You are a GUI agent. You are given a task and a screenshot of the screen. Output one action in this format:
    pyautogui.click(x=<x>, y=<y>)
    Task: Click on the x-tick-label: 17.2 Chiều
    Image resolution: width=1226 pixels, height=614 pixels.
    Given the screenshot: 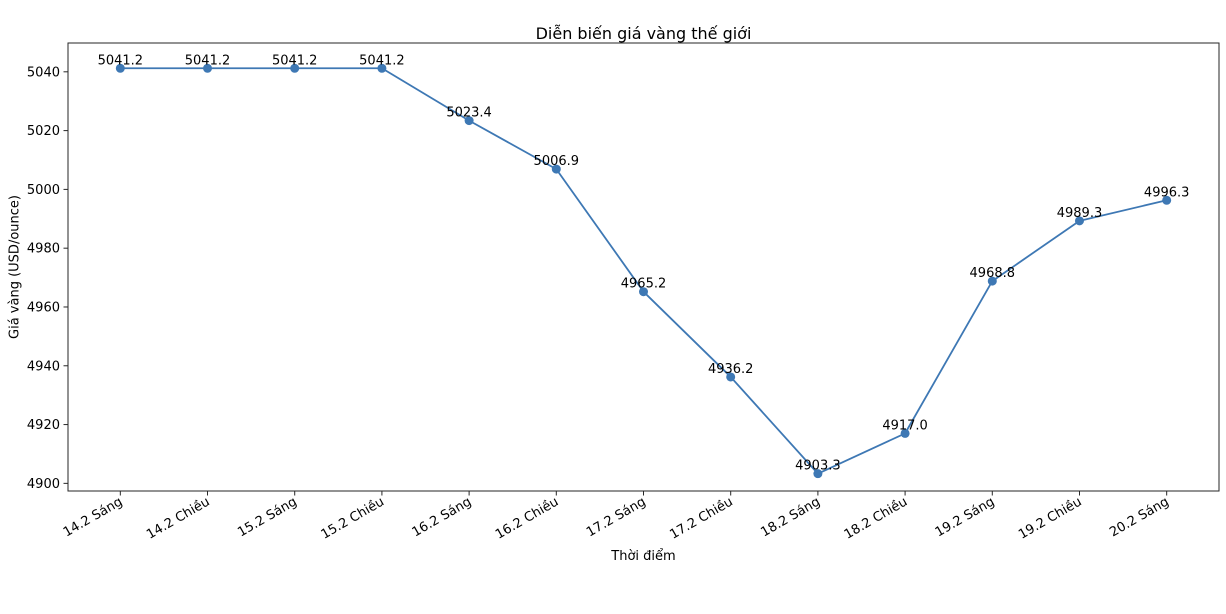 What is the action you would take?
    pyautogui.click(x=701, y=518)
    